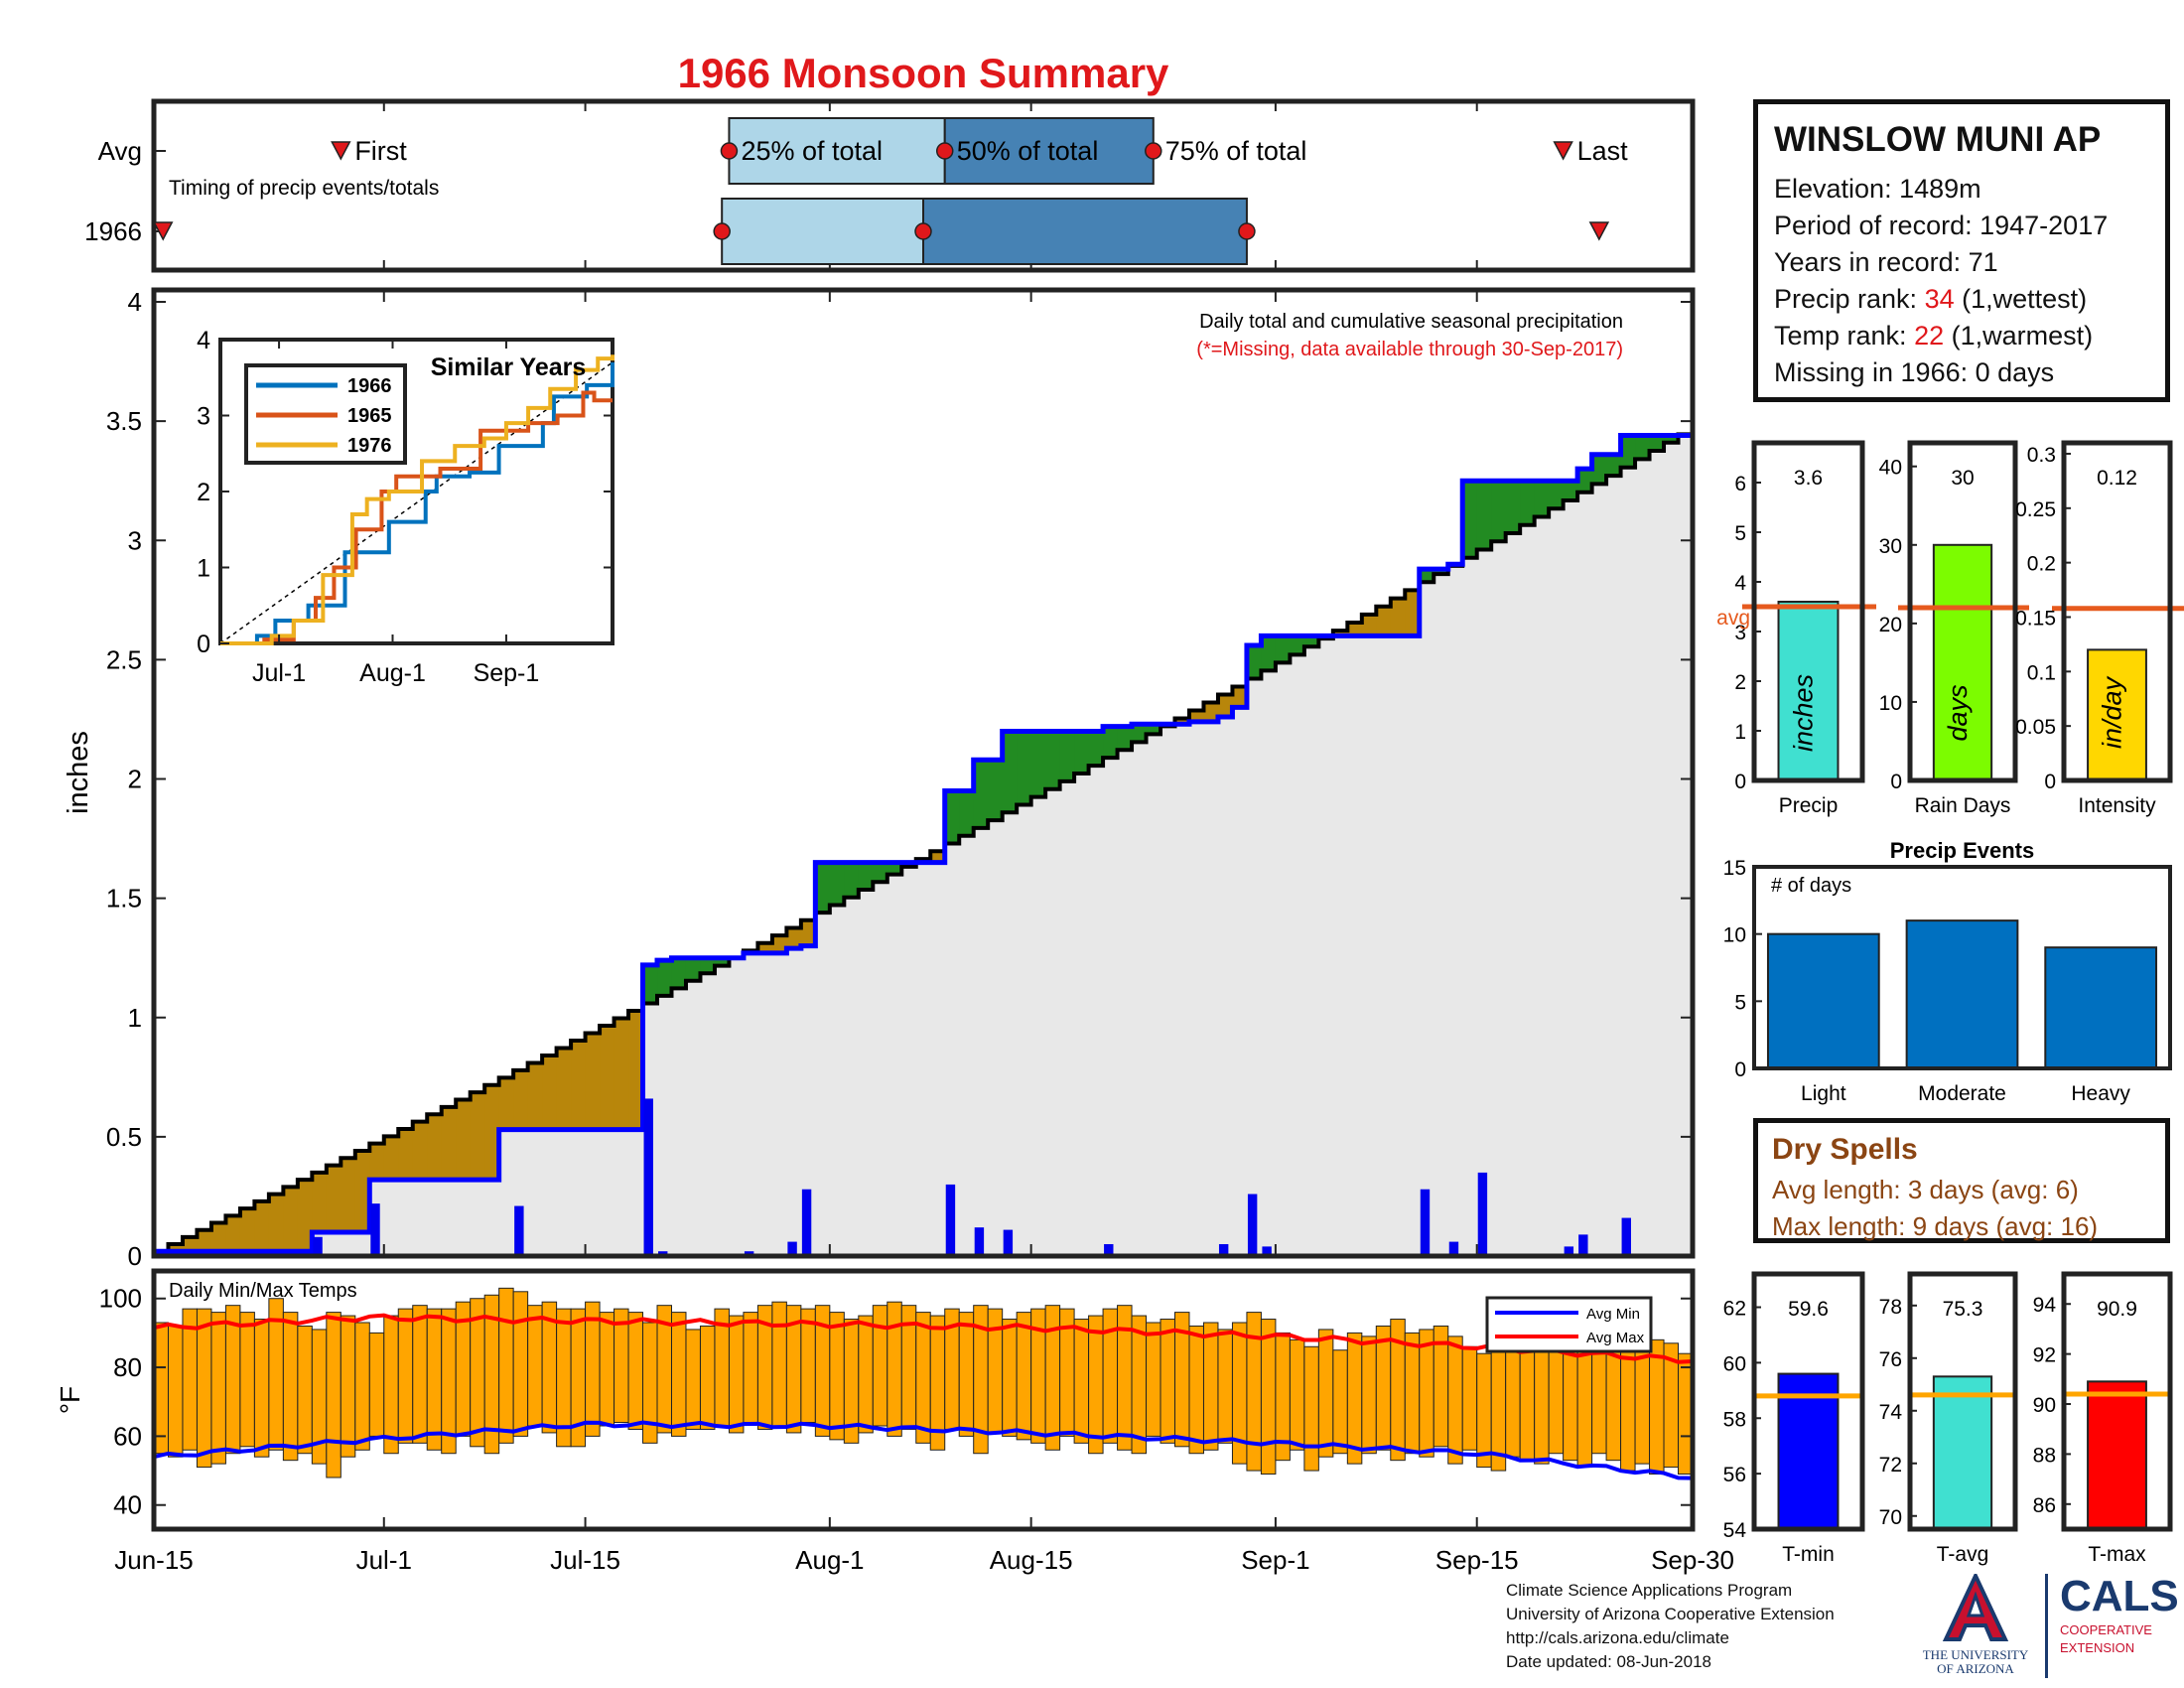 The height and width of the screenshot is (1688, 2184). What do you see at coordinates (722, 231) in the screenshot?
I see `timing-year-q25-marker` at bounding box center [722, 231].